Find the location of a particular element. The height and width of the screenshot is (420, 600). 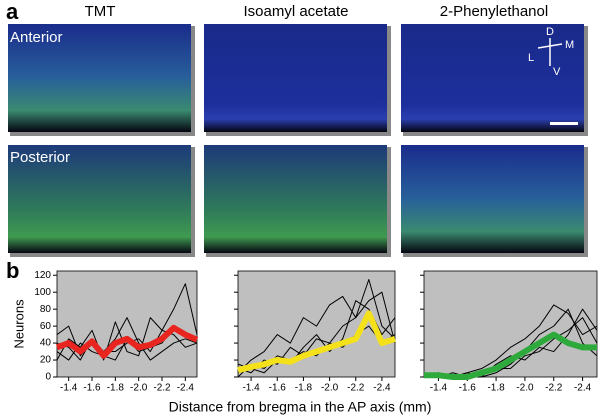

y-tick-label: 0 is located at coordinates (48, 377).